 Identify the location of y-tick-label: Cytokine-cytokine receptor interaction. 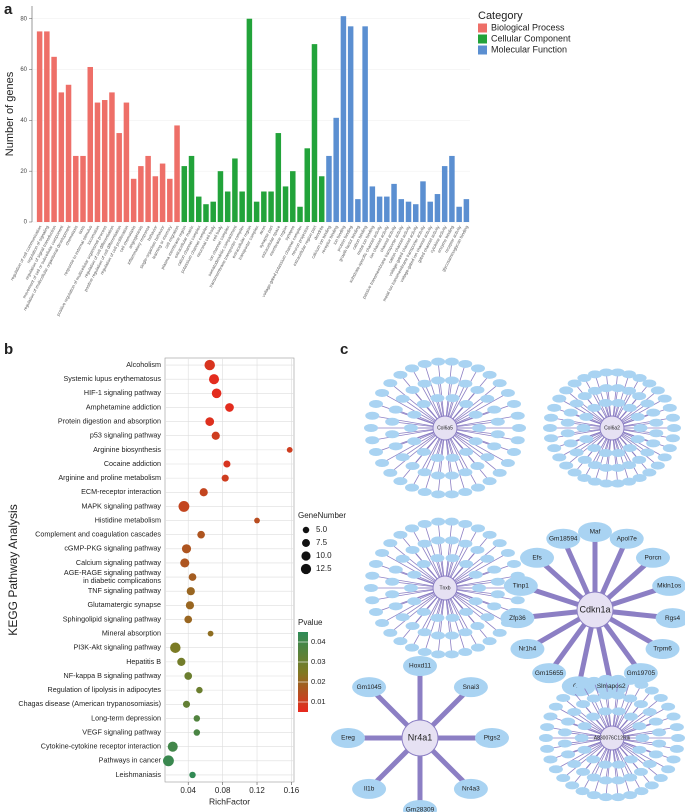
(101, 746).